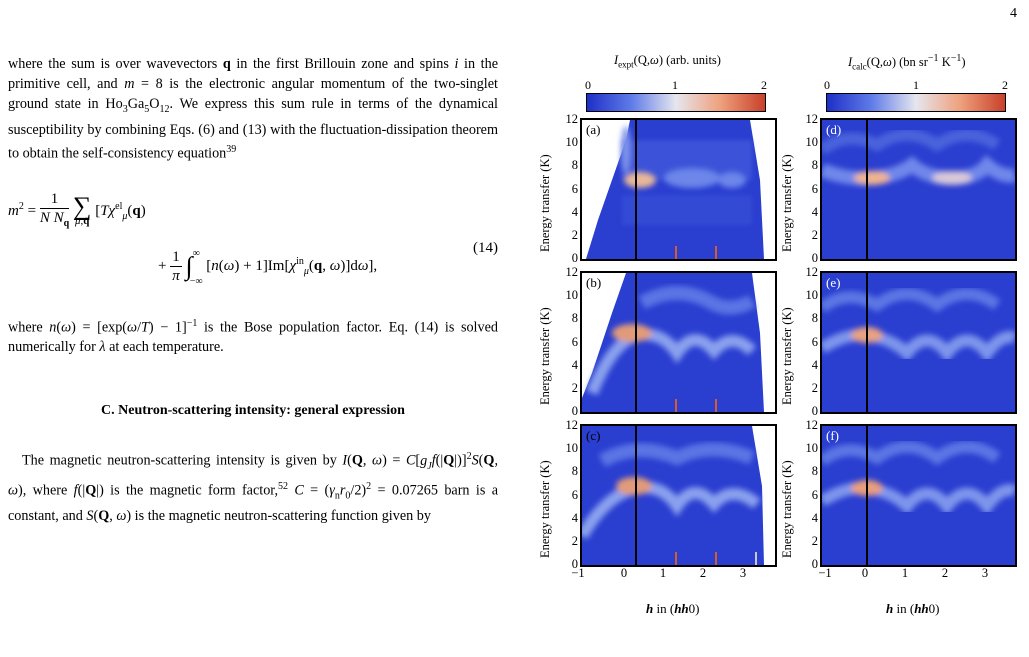  I want to click on x-axis-label-right: h in (hh0), so click(913, 608).